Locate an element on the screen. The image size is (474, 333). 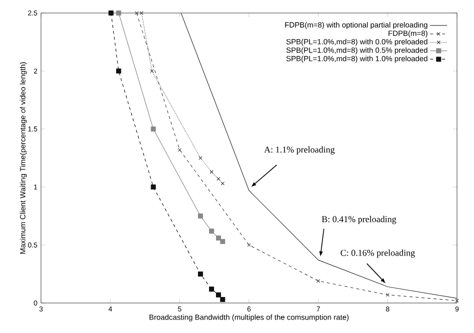
annotation: A: 1.1% preloading is located at coordinates (299, 150).